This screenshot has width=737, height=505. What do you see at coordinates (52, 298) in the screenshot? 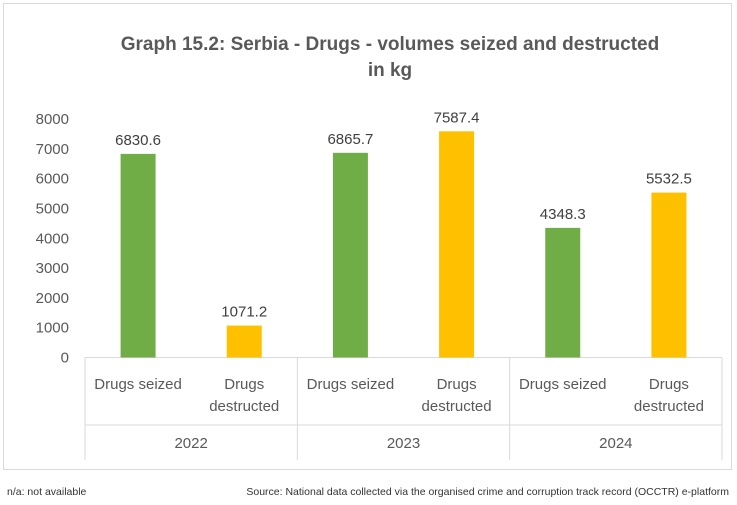
I see `y-tick-label: 2000` at bounding box center [52, 298].